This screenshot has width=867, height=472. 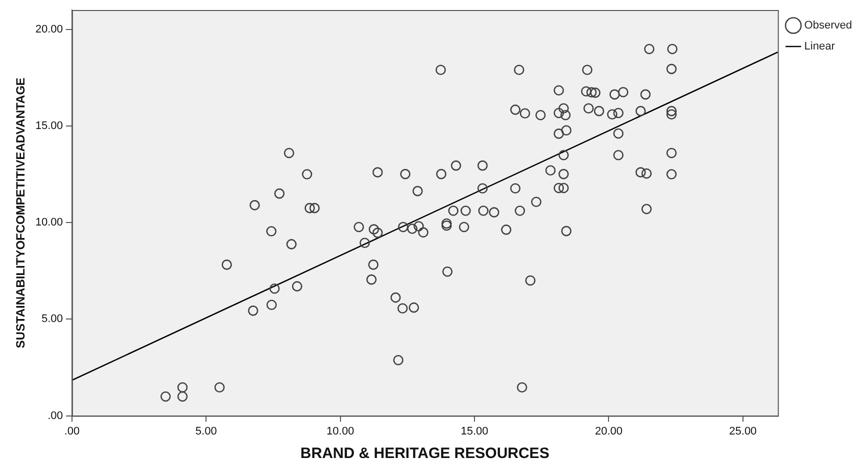 What do you see at coordinates (340, 431) in the screenshot?
I see `x-tick-label: 10.00` at bounding box center [340, 431].